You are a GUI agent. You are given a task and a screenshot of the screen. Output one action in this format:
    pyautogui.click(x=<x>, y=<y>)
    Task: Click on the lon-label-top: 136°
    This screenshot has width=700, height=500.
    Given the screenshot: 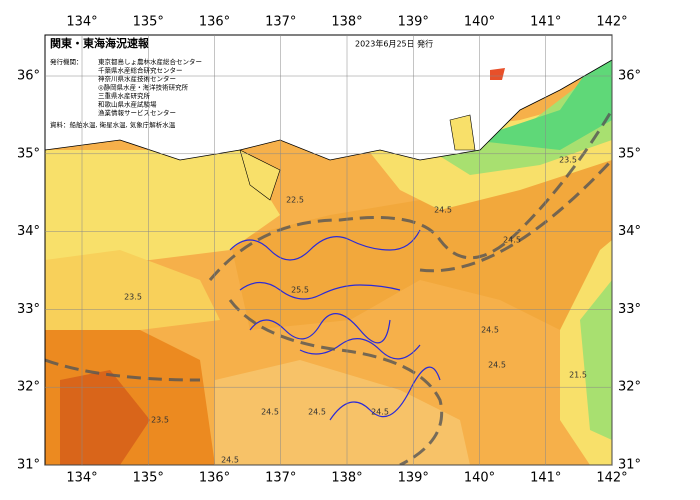 What is the action you would take?
    pyautogui.click(x=214, y=22)
    